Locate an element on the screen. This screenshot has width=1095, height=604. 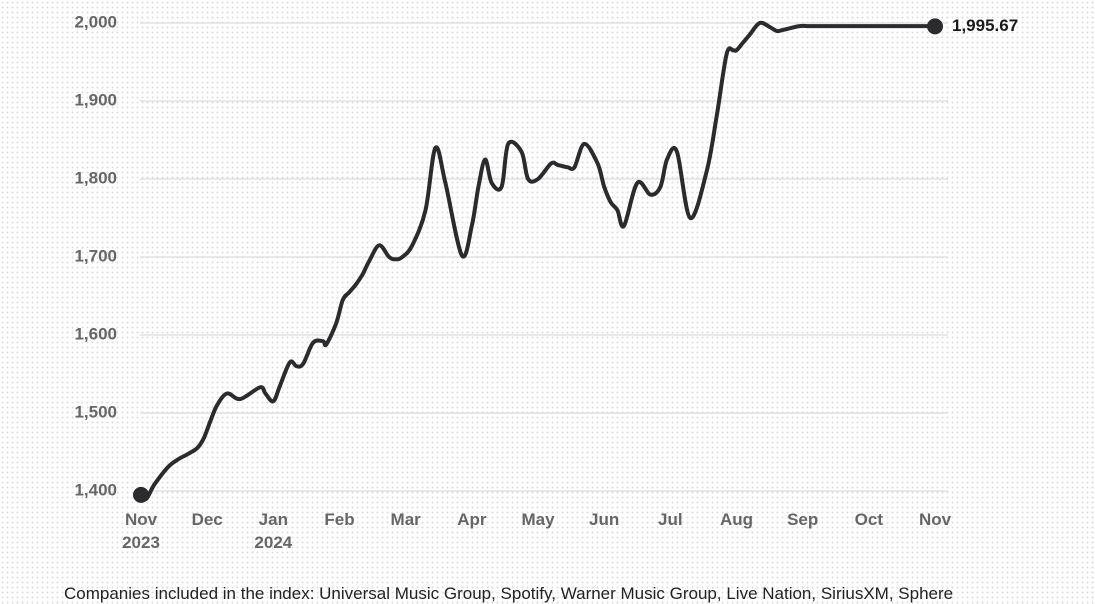
y-axis-ticks: 1,400 1,500 1,600 1,700 1,800 1,900 2,000 is located at coordinates (95, 255).